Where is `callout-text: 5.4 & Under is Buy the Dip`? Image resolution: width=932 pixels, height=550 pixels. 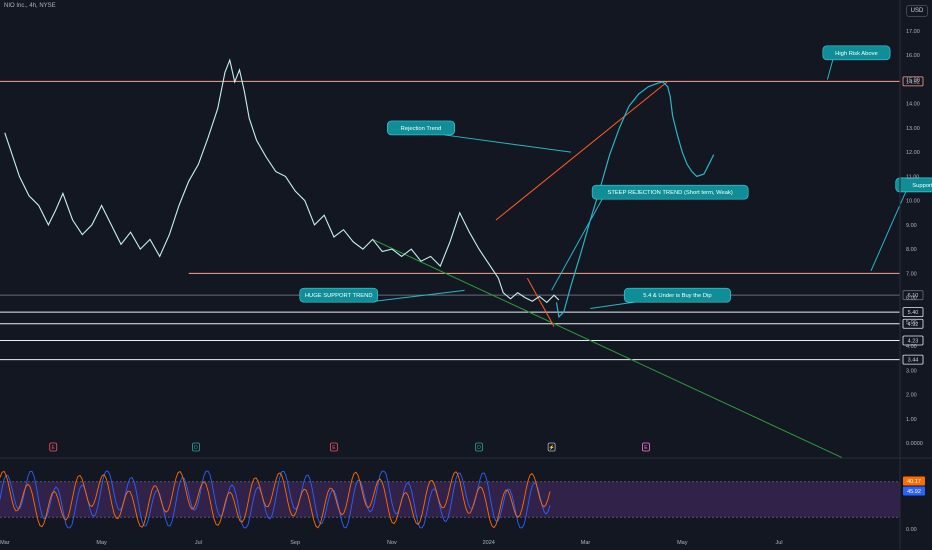 callout-text: 5.4 & Under is Buy the Dip is located at coordinates (677, 296).